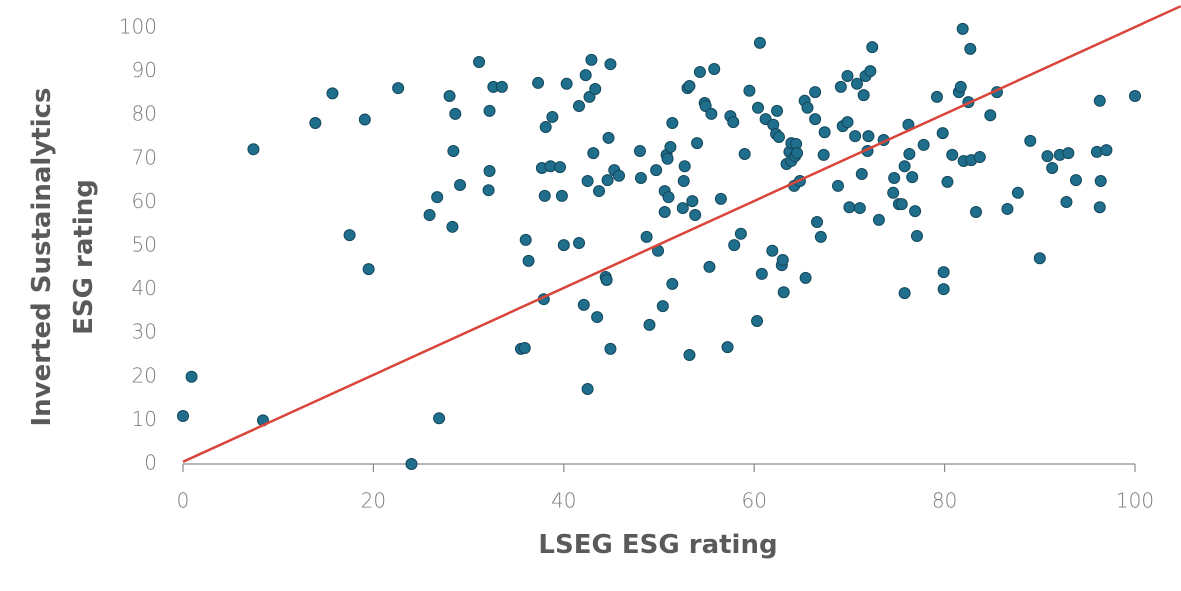 The height and width of the screenshot is (591, 1181). I want to click on x-tick-label: 0, so click(183, 501).